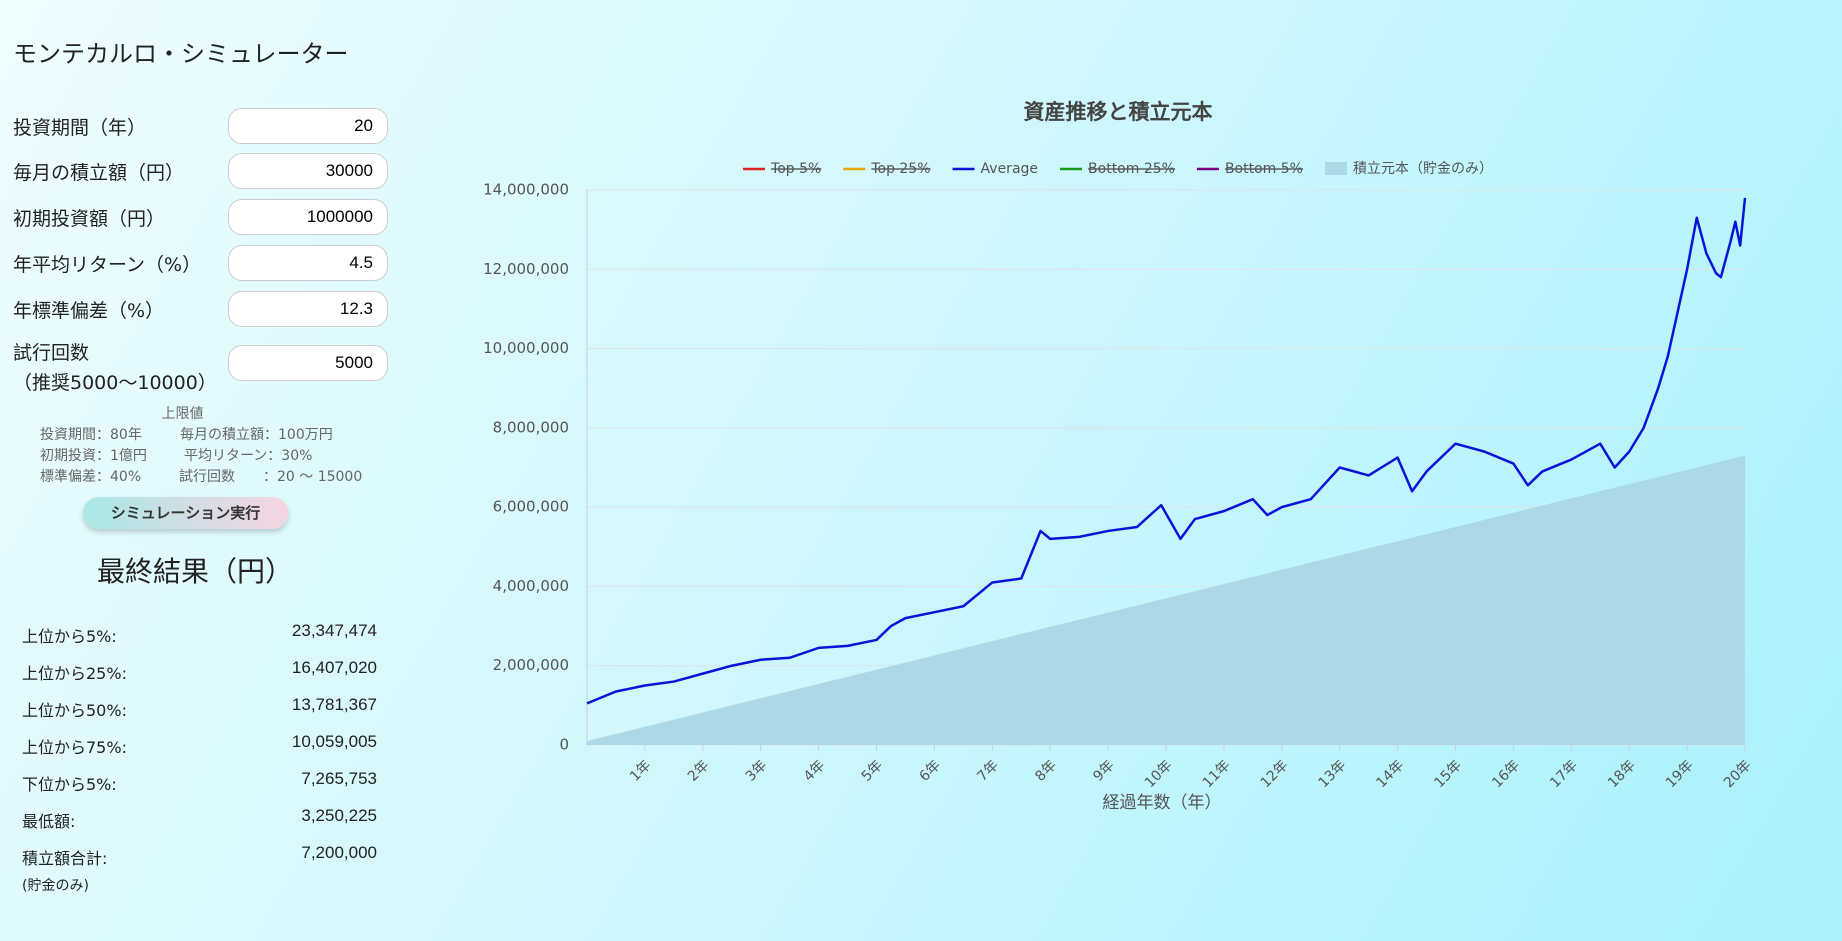  I want to click on y-tick-label: 2,000,000, so click(531, 665).